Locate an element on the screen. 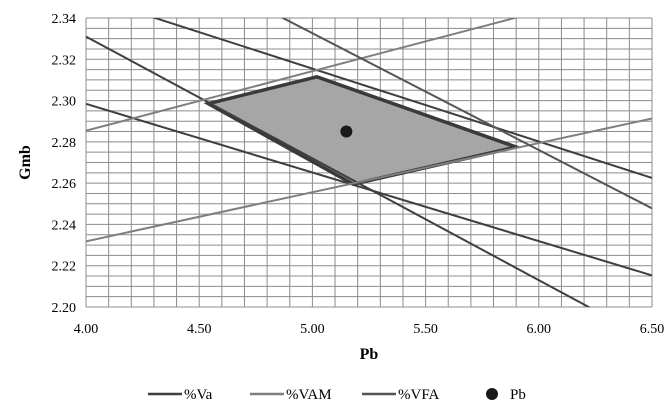  legend-label: %VFA is located at coordinates (419, 395).